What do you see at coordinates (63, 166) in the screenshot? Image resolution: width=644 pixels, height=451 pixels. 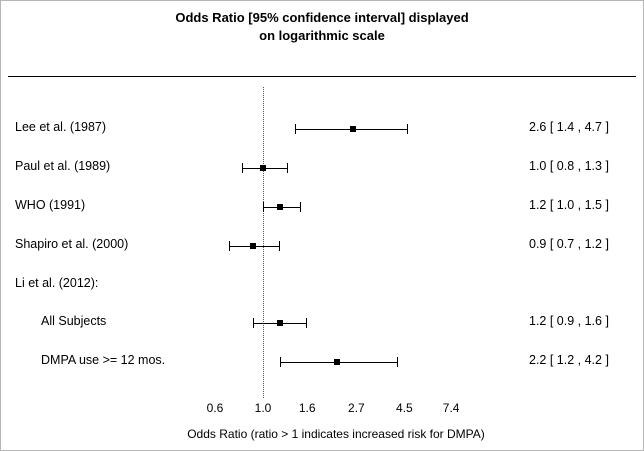 I see `study-label: Paul et al. (1989)` at bounding box center [63, 166].